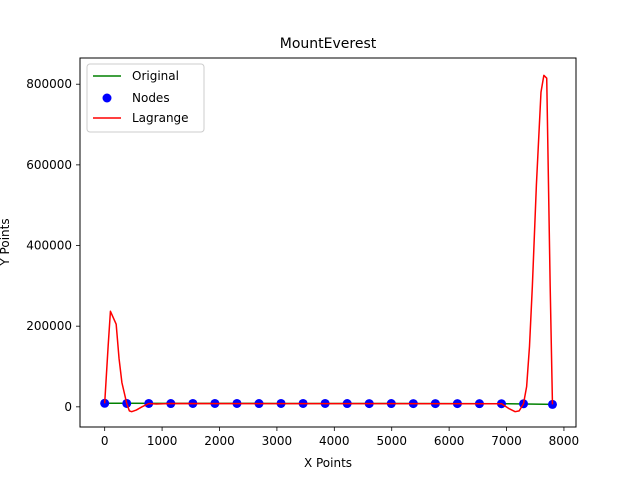 The width and height of the screenshot is (640, 480). What do you see at coordinates (391, 441) in the screenshot?
I see `x-tick-label: 5000` at bounding box center [391, 441].